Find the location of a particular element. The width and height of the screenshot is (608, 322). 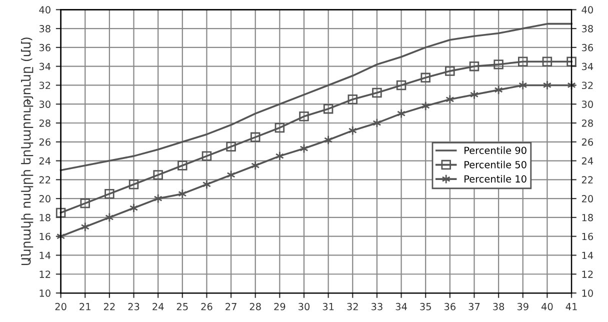

y-tick-label: 22 is located at coordinates (44, 180).